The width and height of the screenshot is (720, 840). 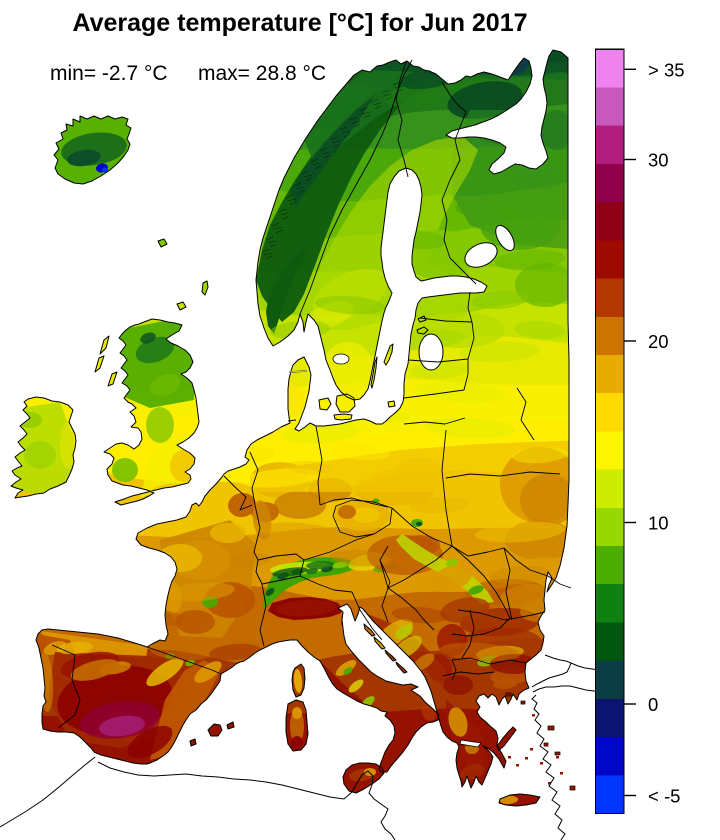 What do you see at coordinates (653, 704) in the screenshot?
I see `svg-text: 0` at bounding box center [653, 704].